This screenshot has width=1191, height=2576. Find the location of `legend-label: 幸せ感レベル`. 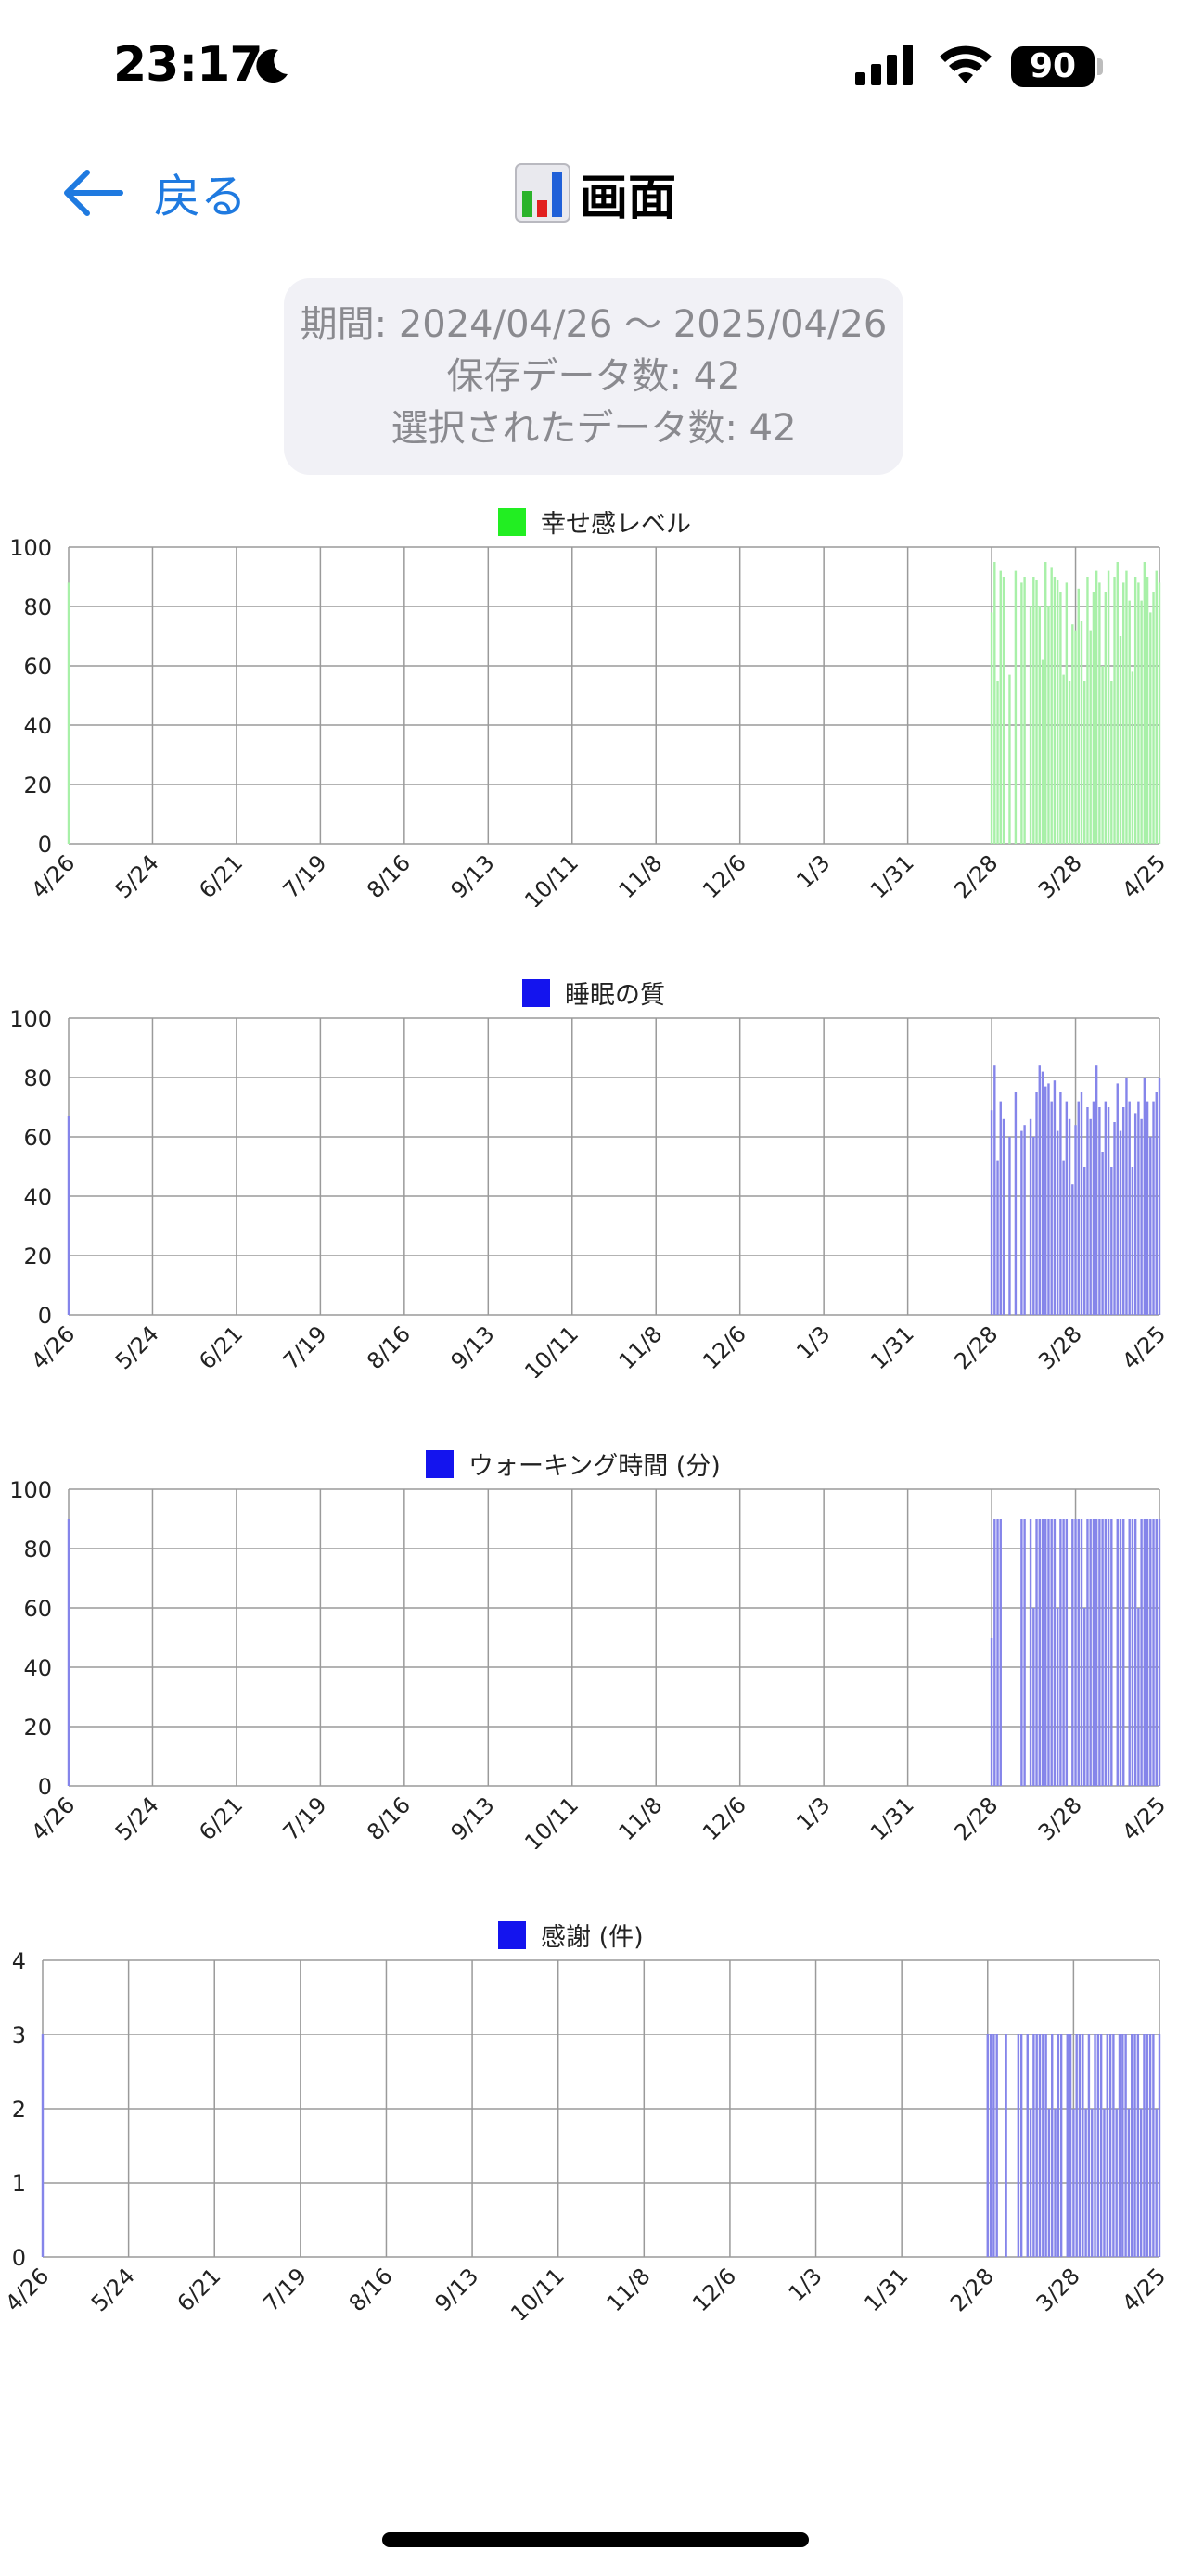

legend-label: 幸せ感レベル is located at coordinates (616, 524).